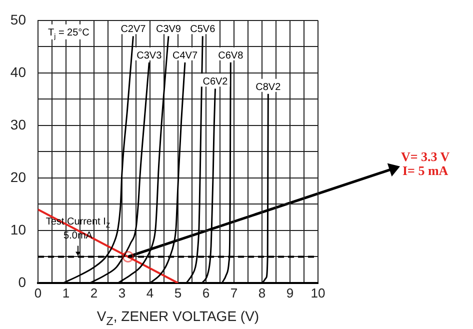  I want to click on series-label: C5V6, so click(203, 30).